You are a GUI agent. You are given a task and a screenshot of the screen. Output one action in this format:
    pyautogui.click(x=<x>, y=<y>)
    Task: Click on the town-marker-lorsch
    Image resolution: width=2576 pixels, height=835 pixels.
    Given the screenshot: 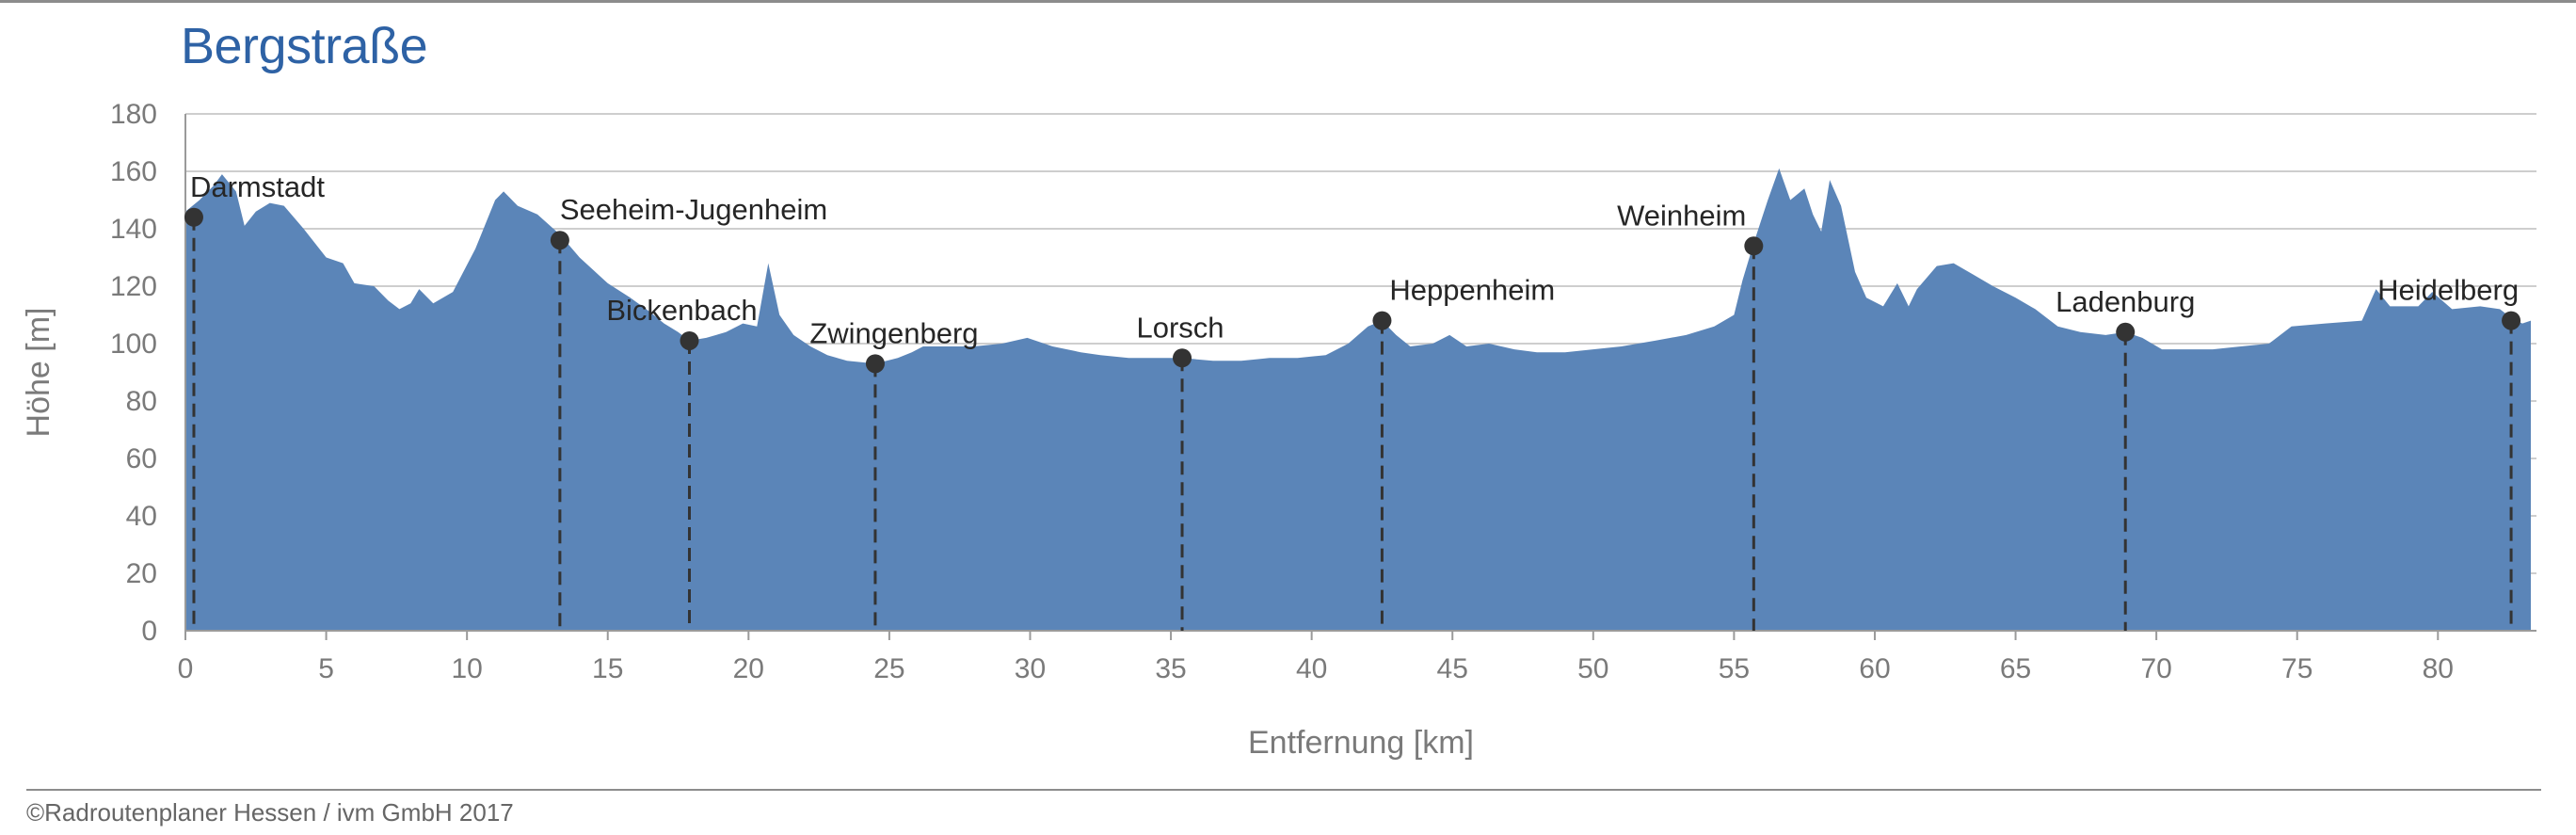 What is the action you would take?
    pyautogui.click(x=1182, y=358)
    